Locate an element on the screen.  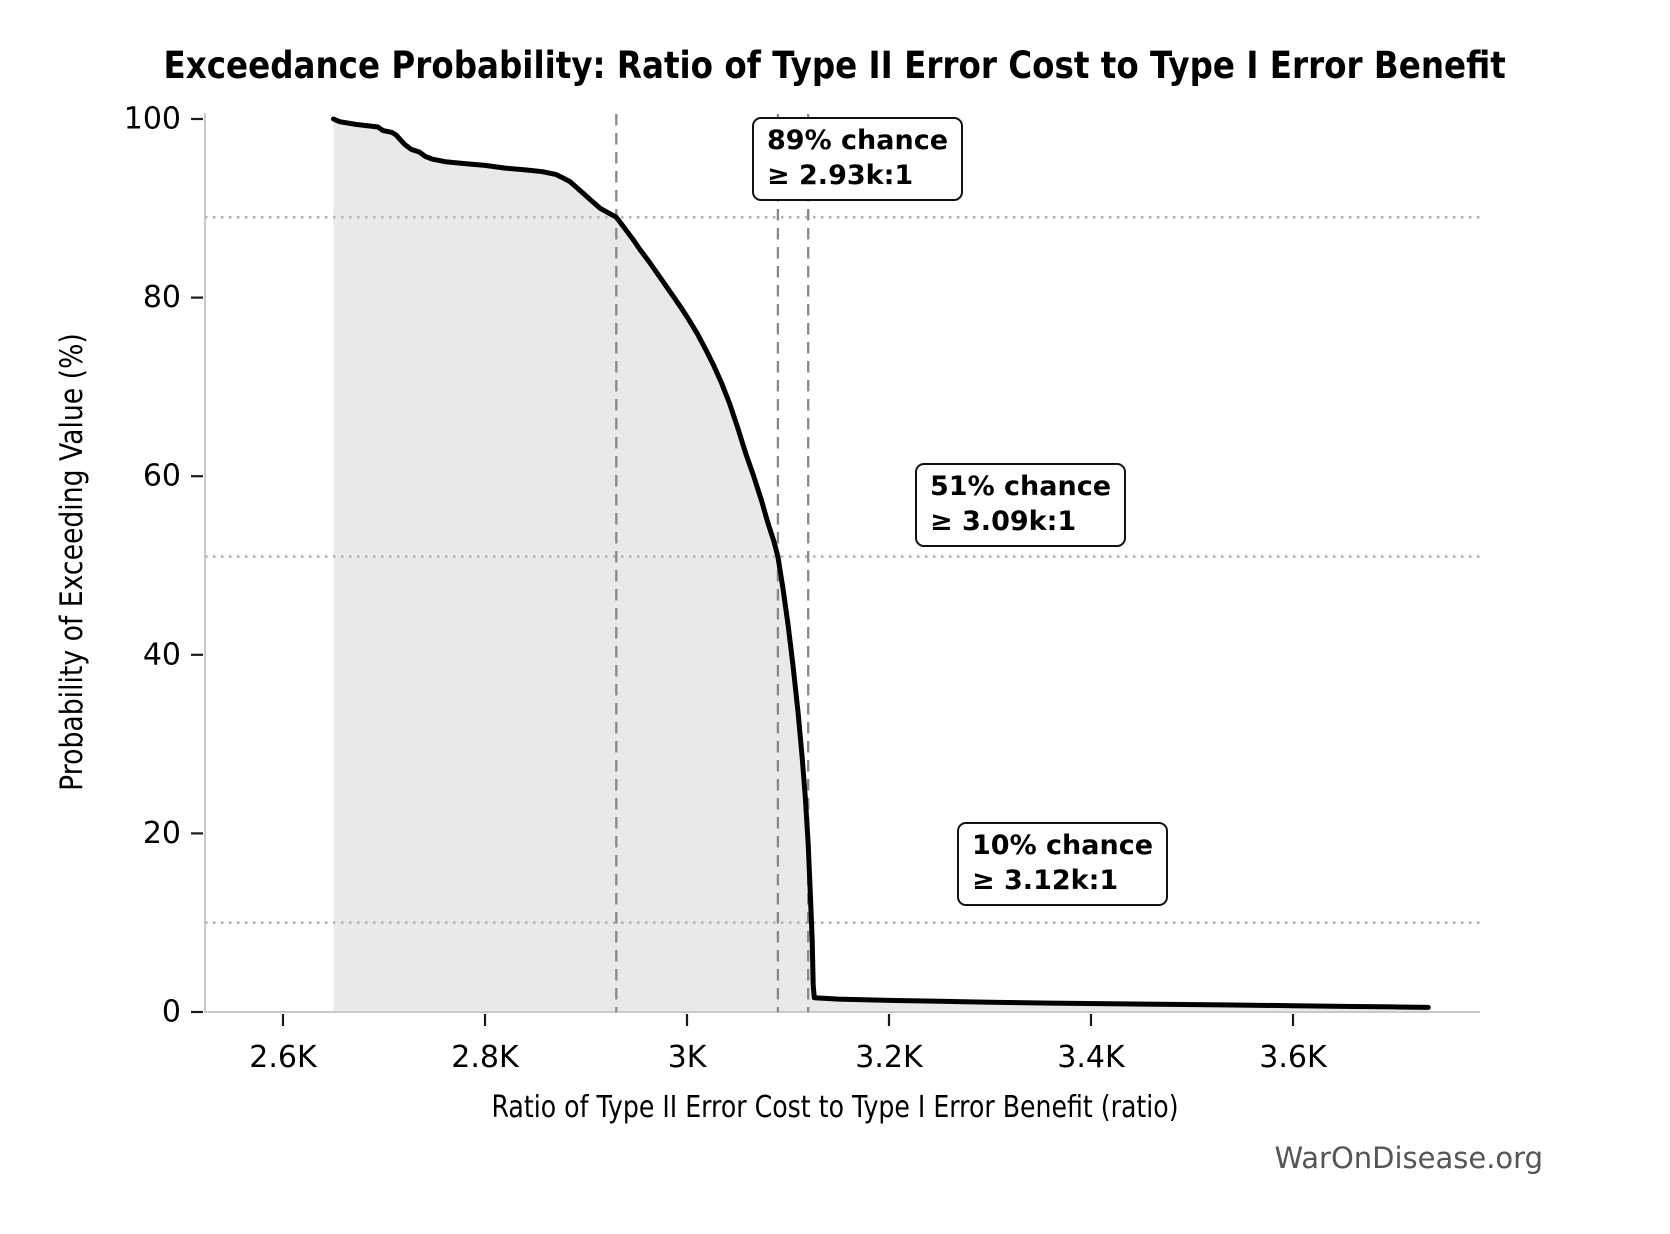
annotation-10-line1: 10% chance is located at coordinates (1063, 845).